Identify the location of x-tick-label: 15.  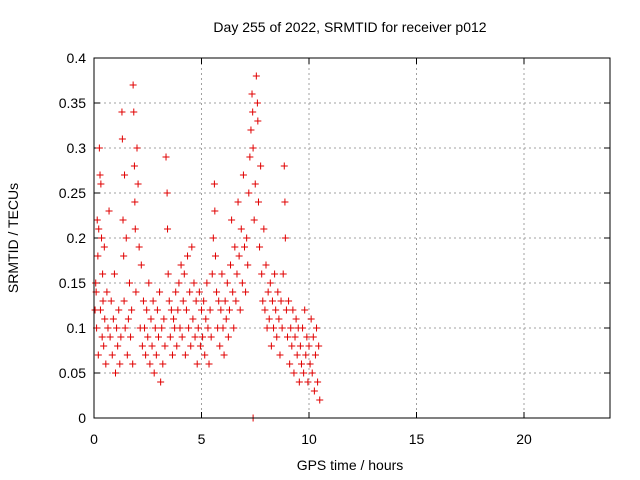
(417, 439).